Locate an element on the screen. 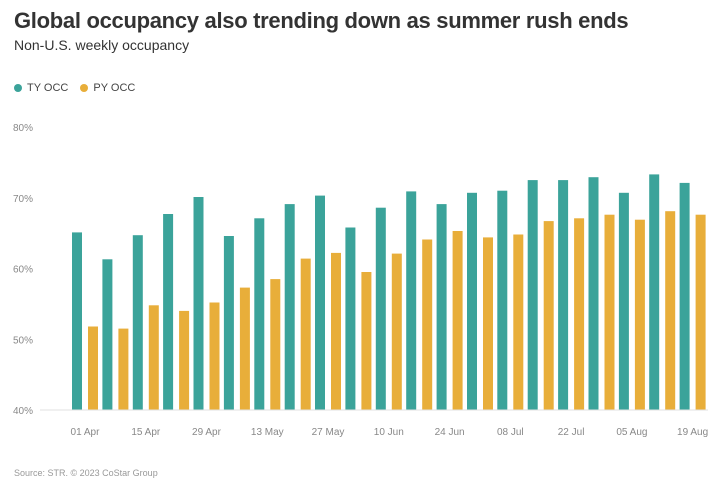  legend-swatch-ty-occ is located at coordinates (18, 88).